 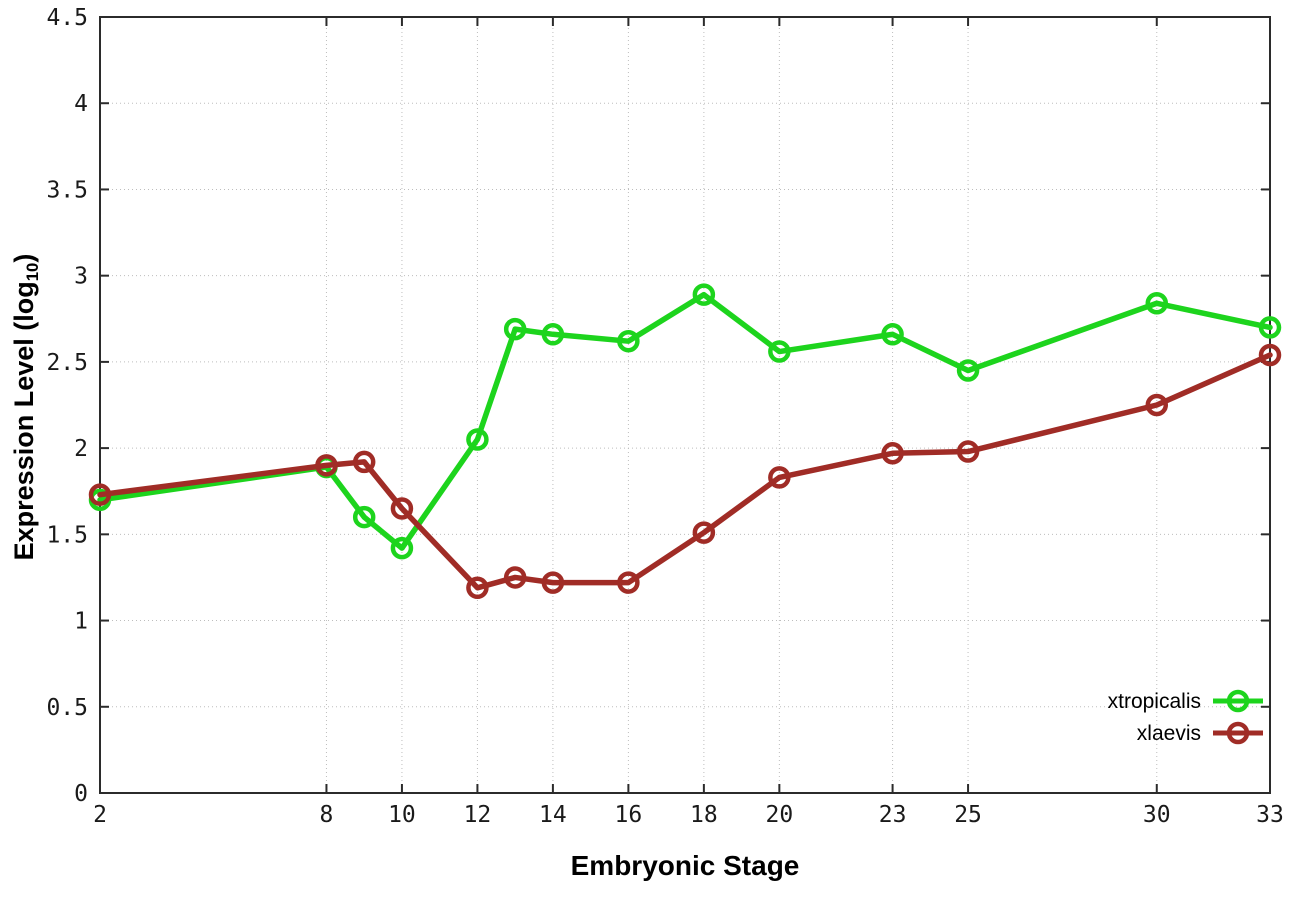 I want to click on legend-item-xtropicalis: xtropicalis, so click(x=1187, y=701).